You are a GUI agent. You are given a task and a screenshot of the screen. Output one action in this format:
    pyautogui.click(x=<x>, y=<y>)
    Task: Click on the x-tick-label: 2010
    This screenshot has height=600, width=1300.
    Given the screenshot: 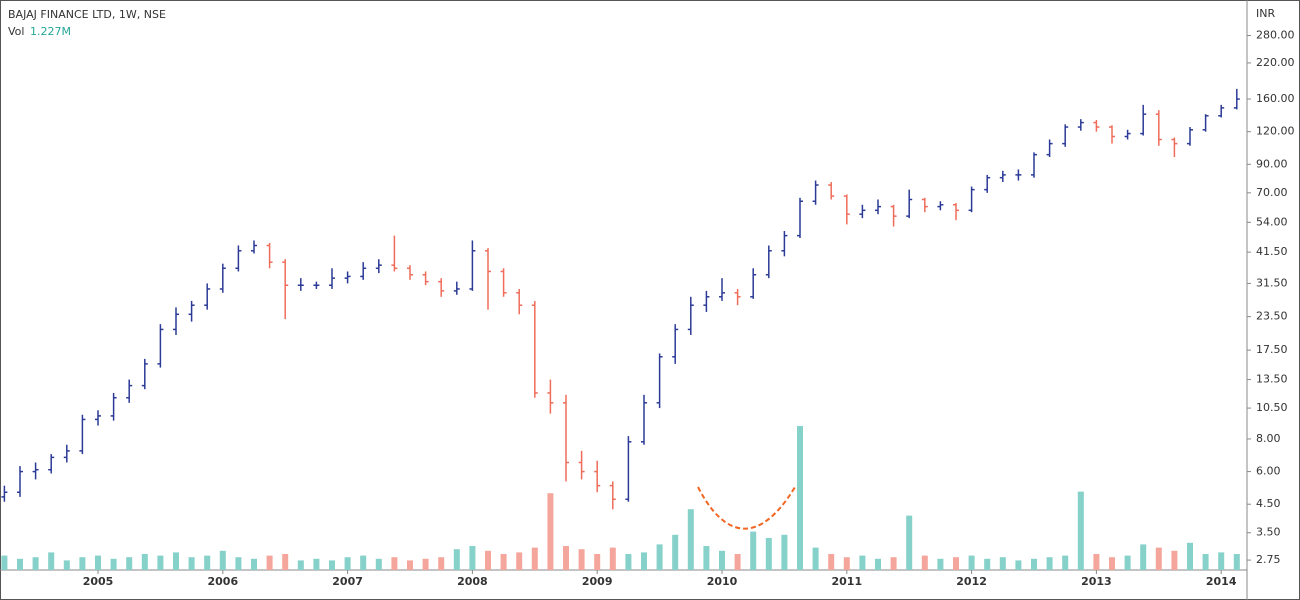 What is the action you would take?
    pyautogui.click(x=722, y=581)
    